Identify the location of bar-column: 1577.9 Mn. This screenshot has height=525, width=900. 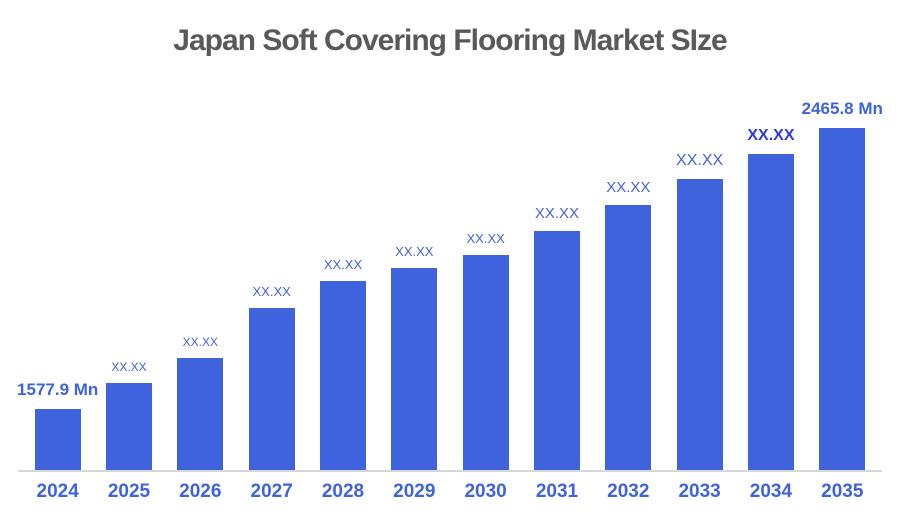
(57, 270).